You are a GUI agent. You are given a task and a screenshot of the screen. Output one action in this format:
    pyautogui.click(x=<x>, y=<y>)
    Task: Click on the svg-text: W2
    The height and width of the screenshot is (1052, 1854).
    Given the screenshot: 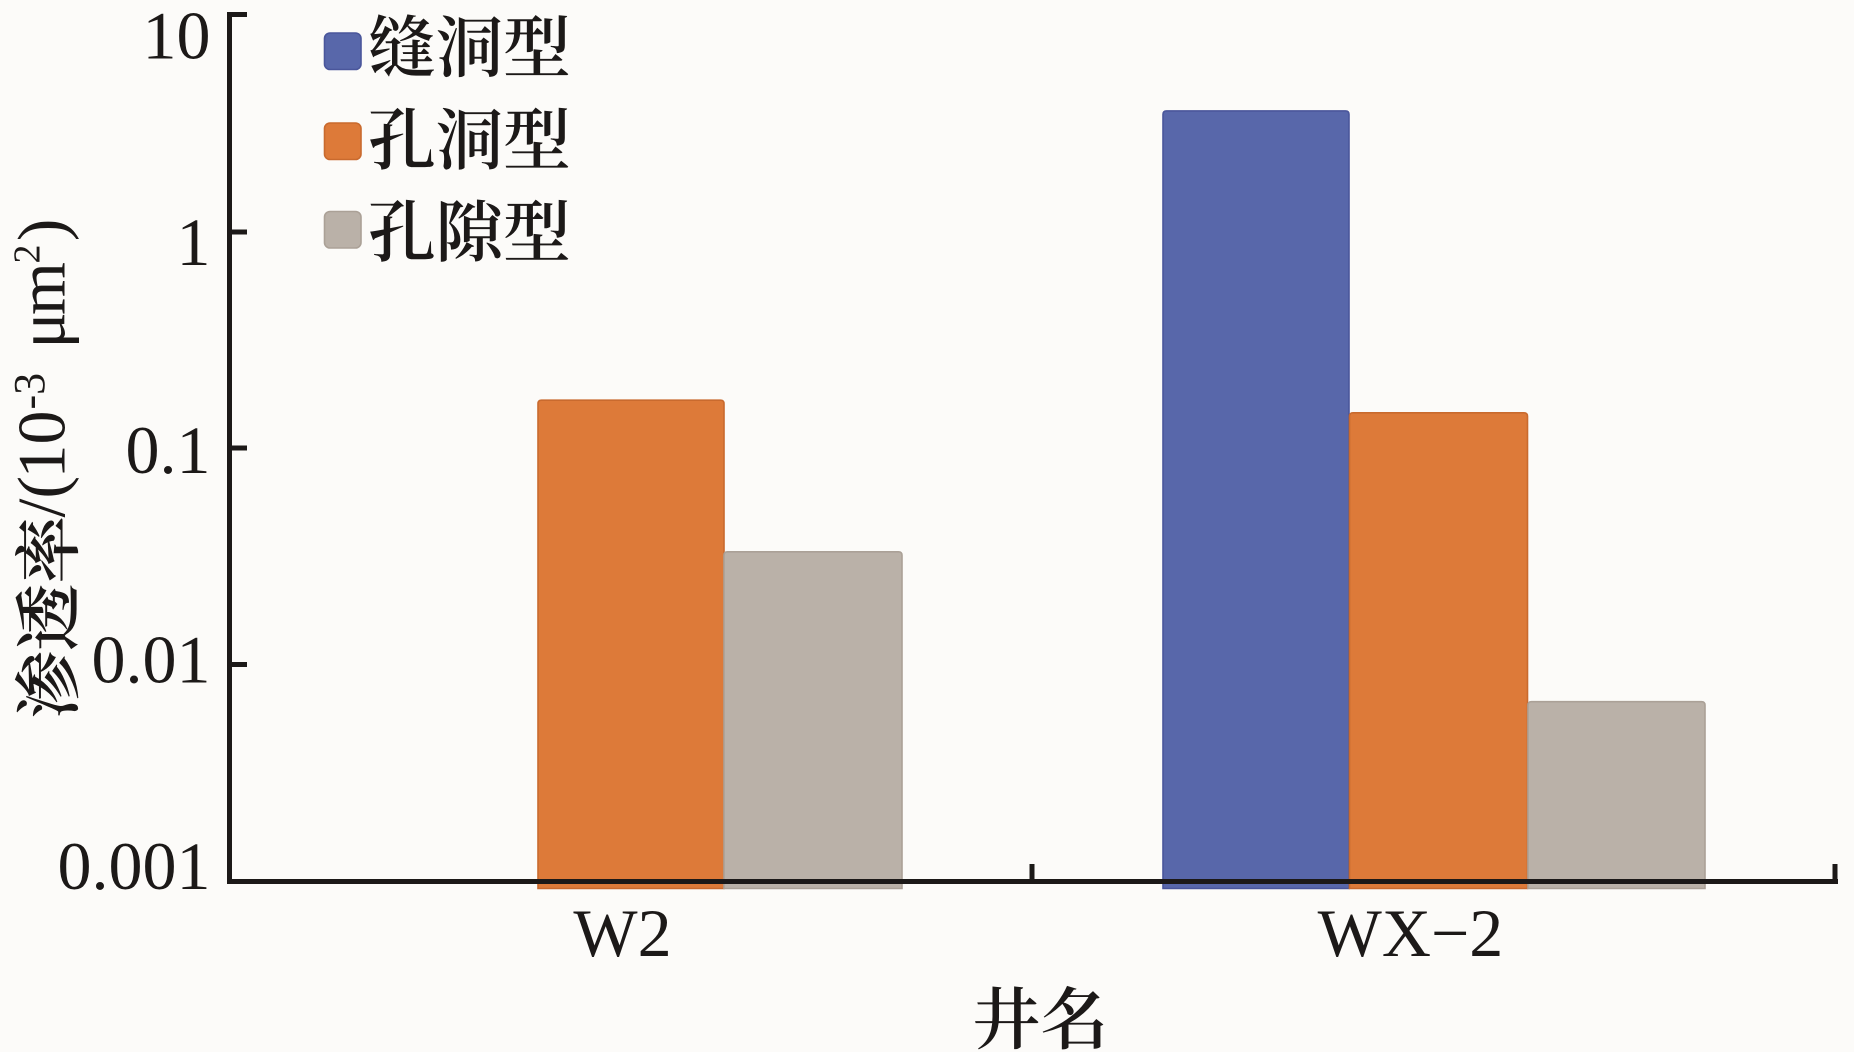 What is the action you would take?
    pyautogui.click(x=622, y=933)
    